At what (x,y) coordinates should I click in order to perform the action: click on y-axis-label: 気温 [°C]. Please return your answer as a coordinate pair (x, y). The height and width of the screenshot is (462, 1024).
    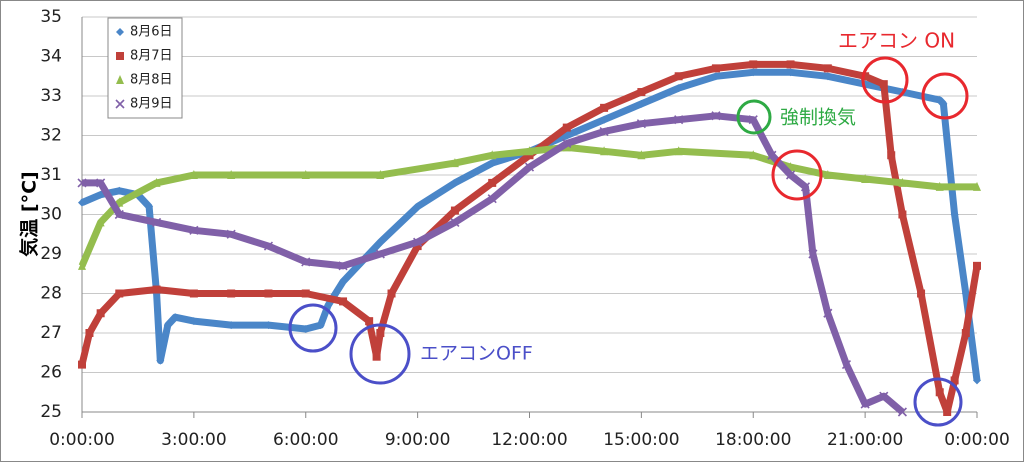
    Looking at the image, I should click on (29, 213).